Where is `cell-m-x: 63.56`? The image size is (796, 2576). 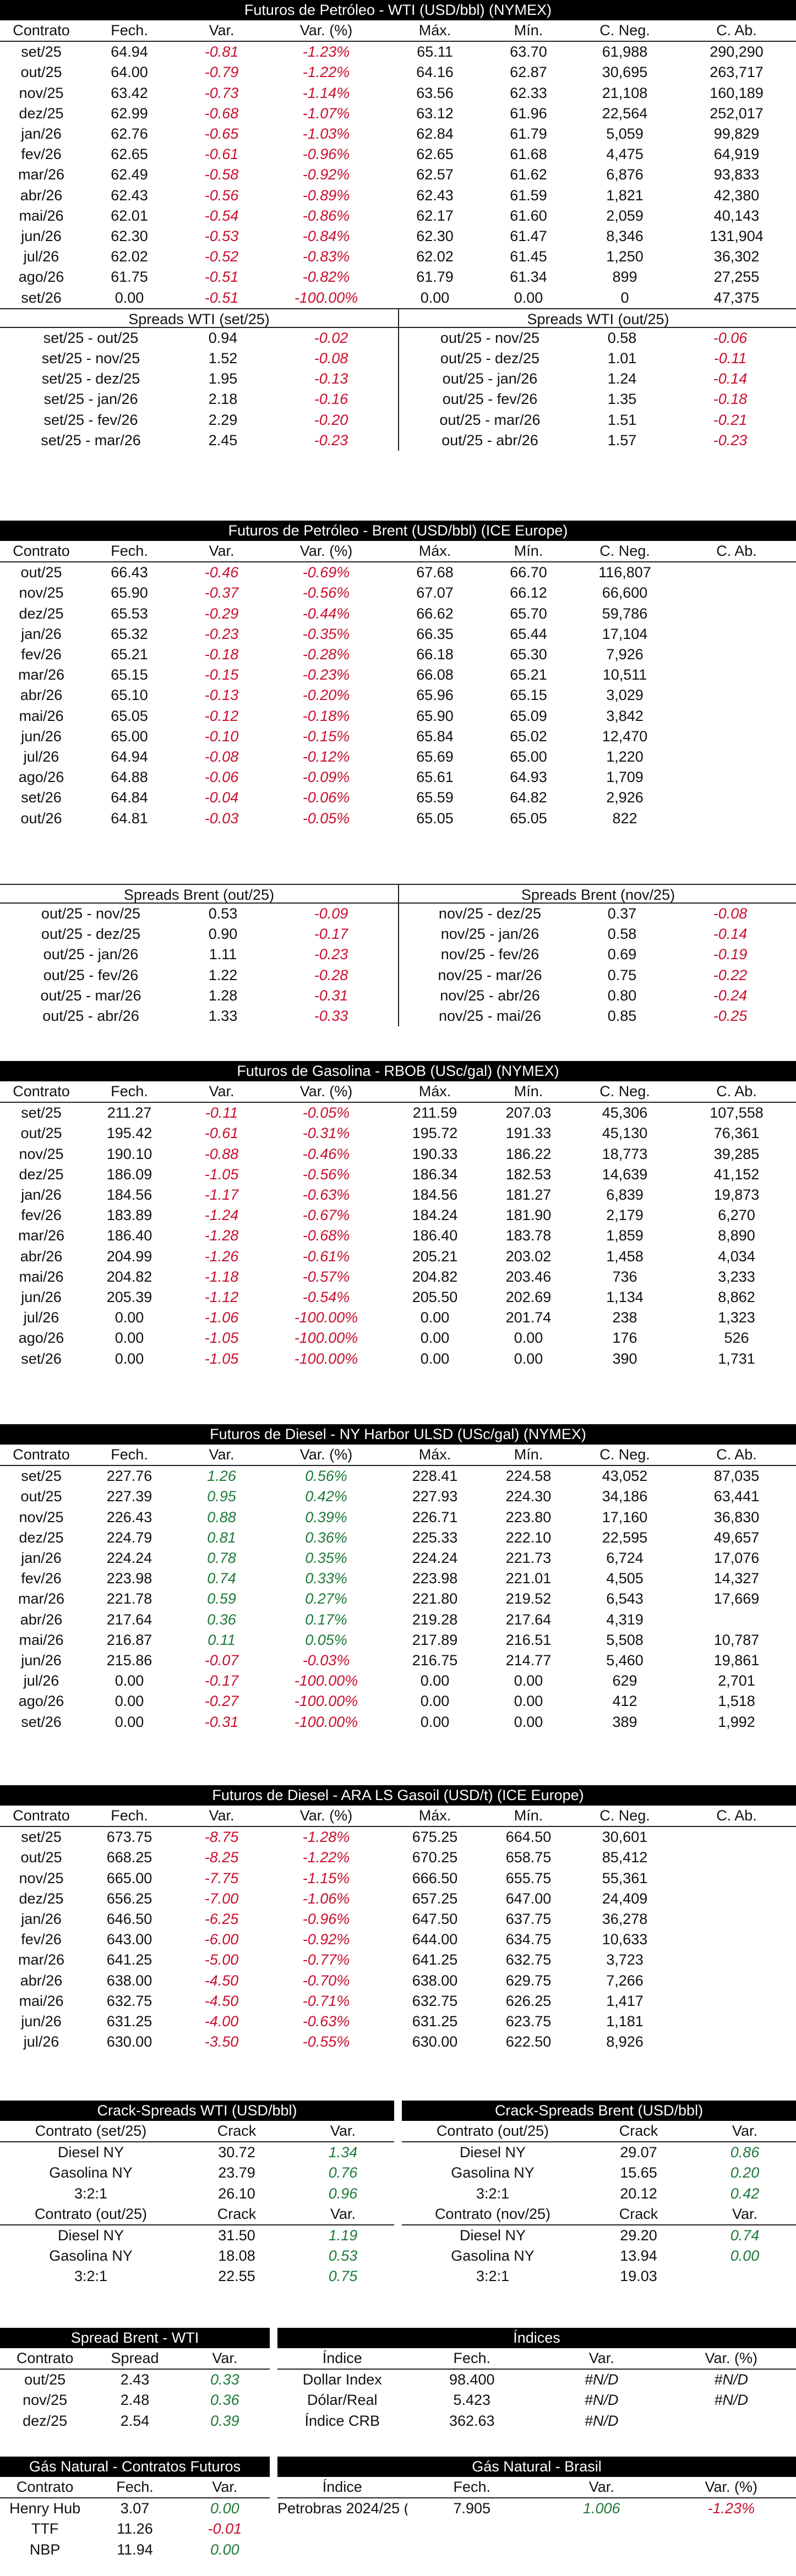
cell-m-x: 63.56 is located at coordinates (435, 92).